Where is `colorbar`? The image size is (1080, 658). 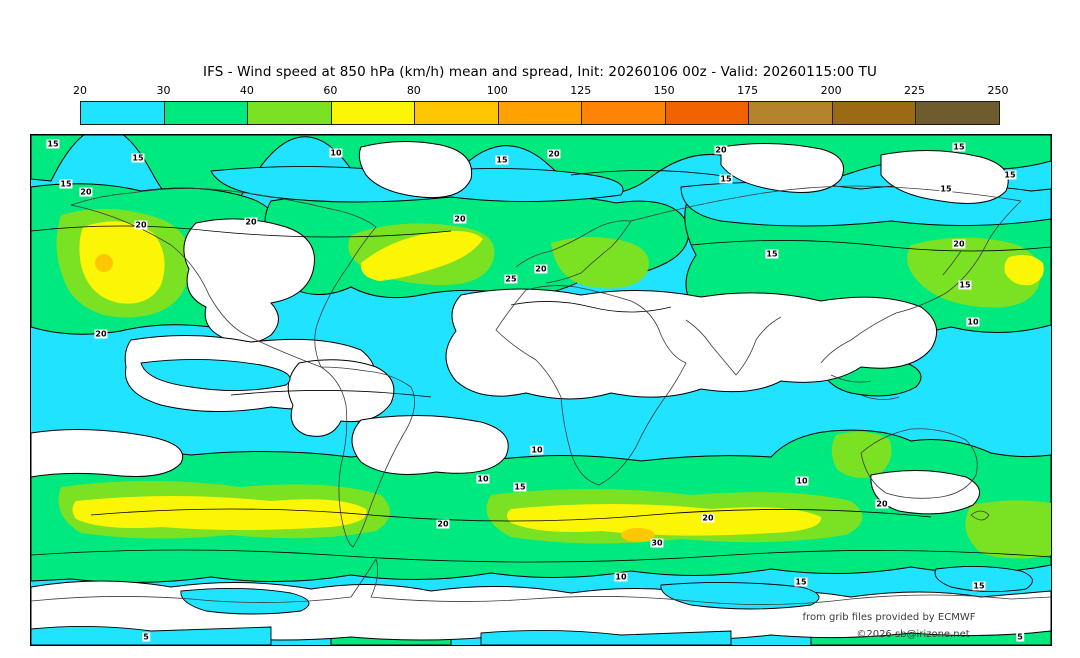 colorbar is located at coordinates (540, 113).